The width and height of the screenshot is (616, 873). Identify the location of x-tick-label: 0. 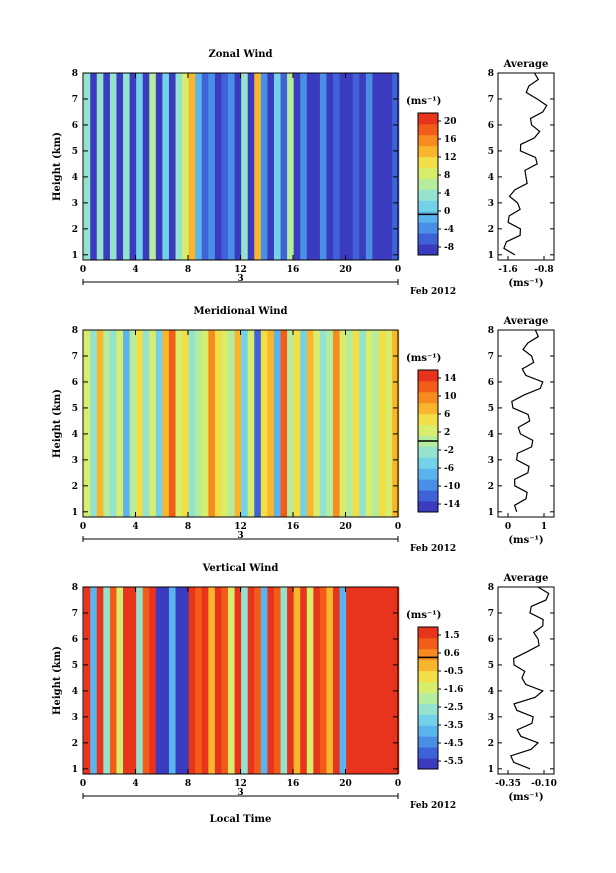
(398, 784).